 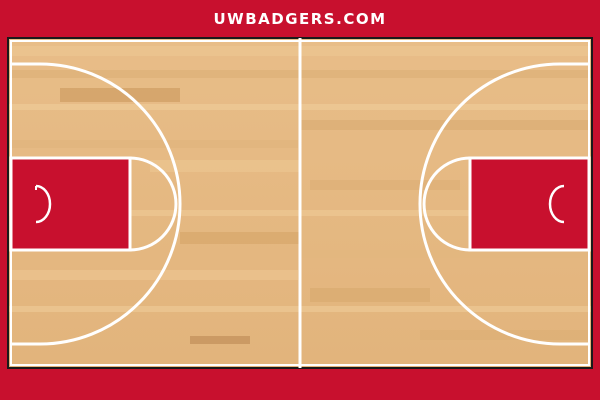 I want to click on hoop-right, so click(x=556, y=204).